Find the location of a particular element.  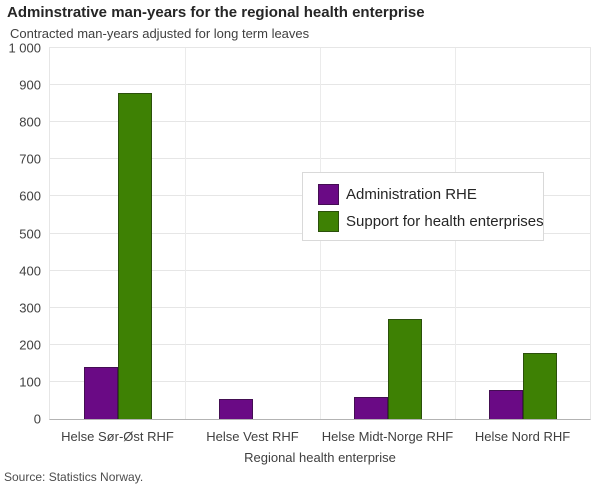

x-axis-category-label: Helse Midt-Norge RHF is located at coordinates (387, 436).